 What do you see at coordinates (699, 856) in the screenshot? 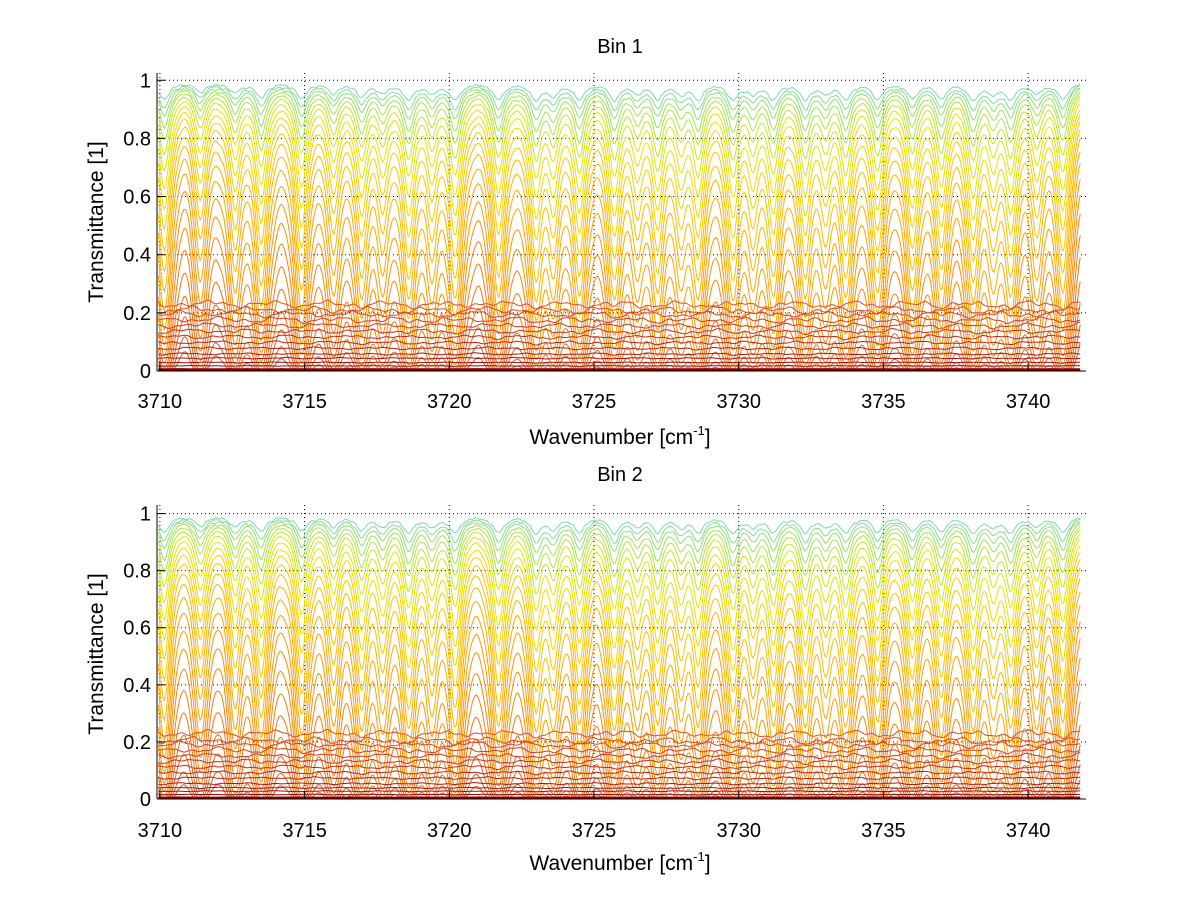
I see `bin-2-xlabel-sup: -1` at bounding box center [699, 856].